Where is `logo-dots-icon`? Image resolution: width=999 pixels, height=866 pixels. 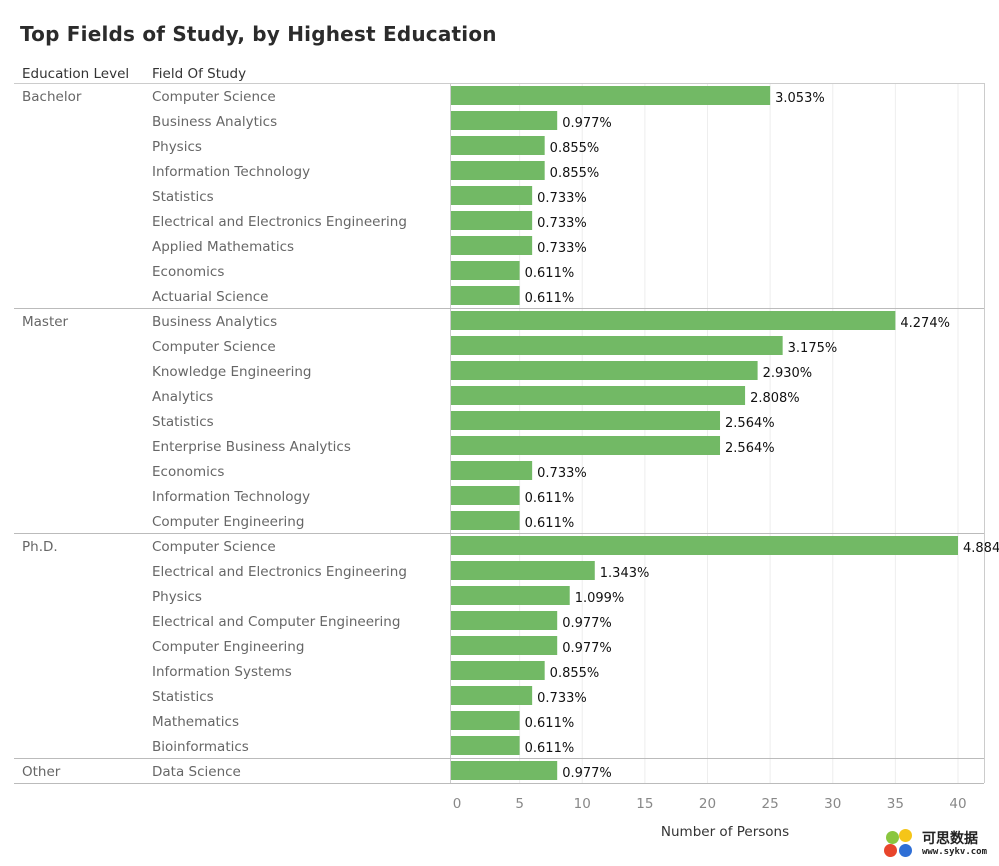
logo-dots-icon is located at coordinates (902, 844).